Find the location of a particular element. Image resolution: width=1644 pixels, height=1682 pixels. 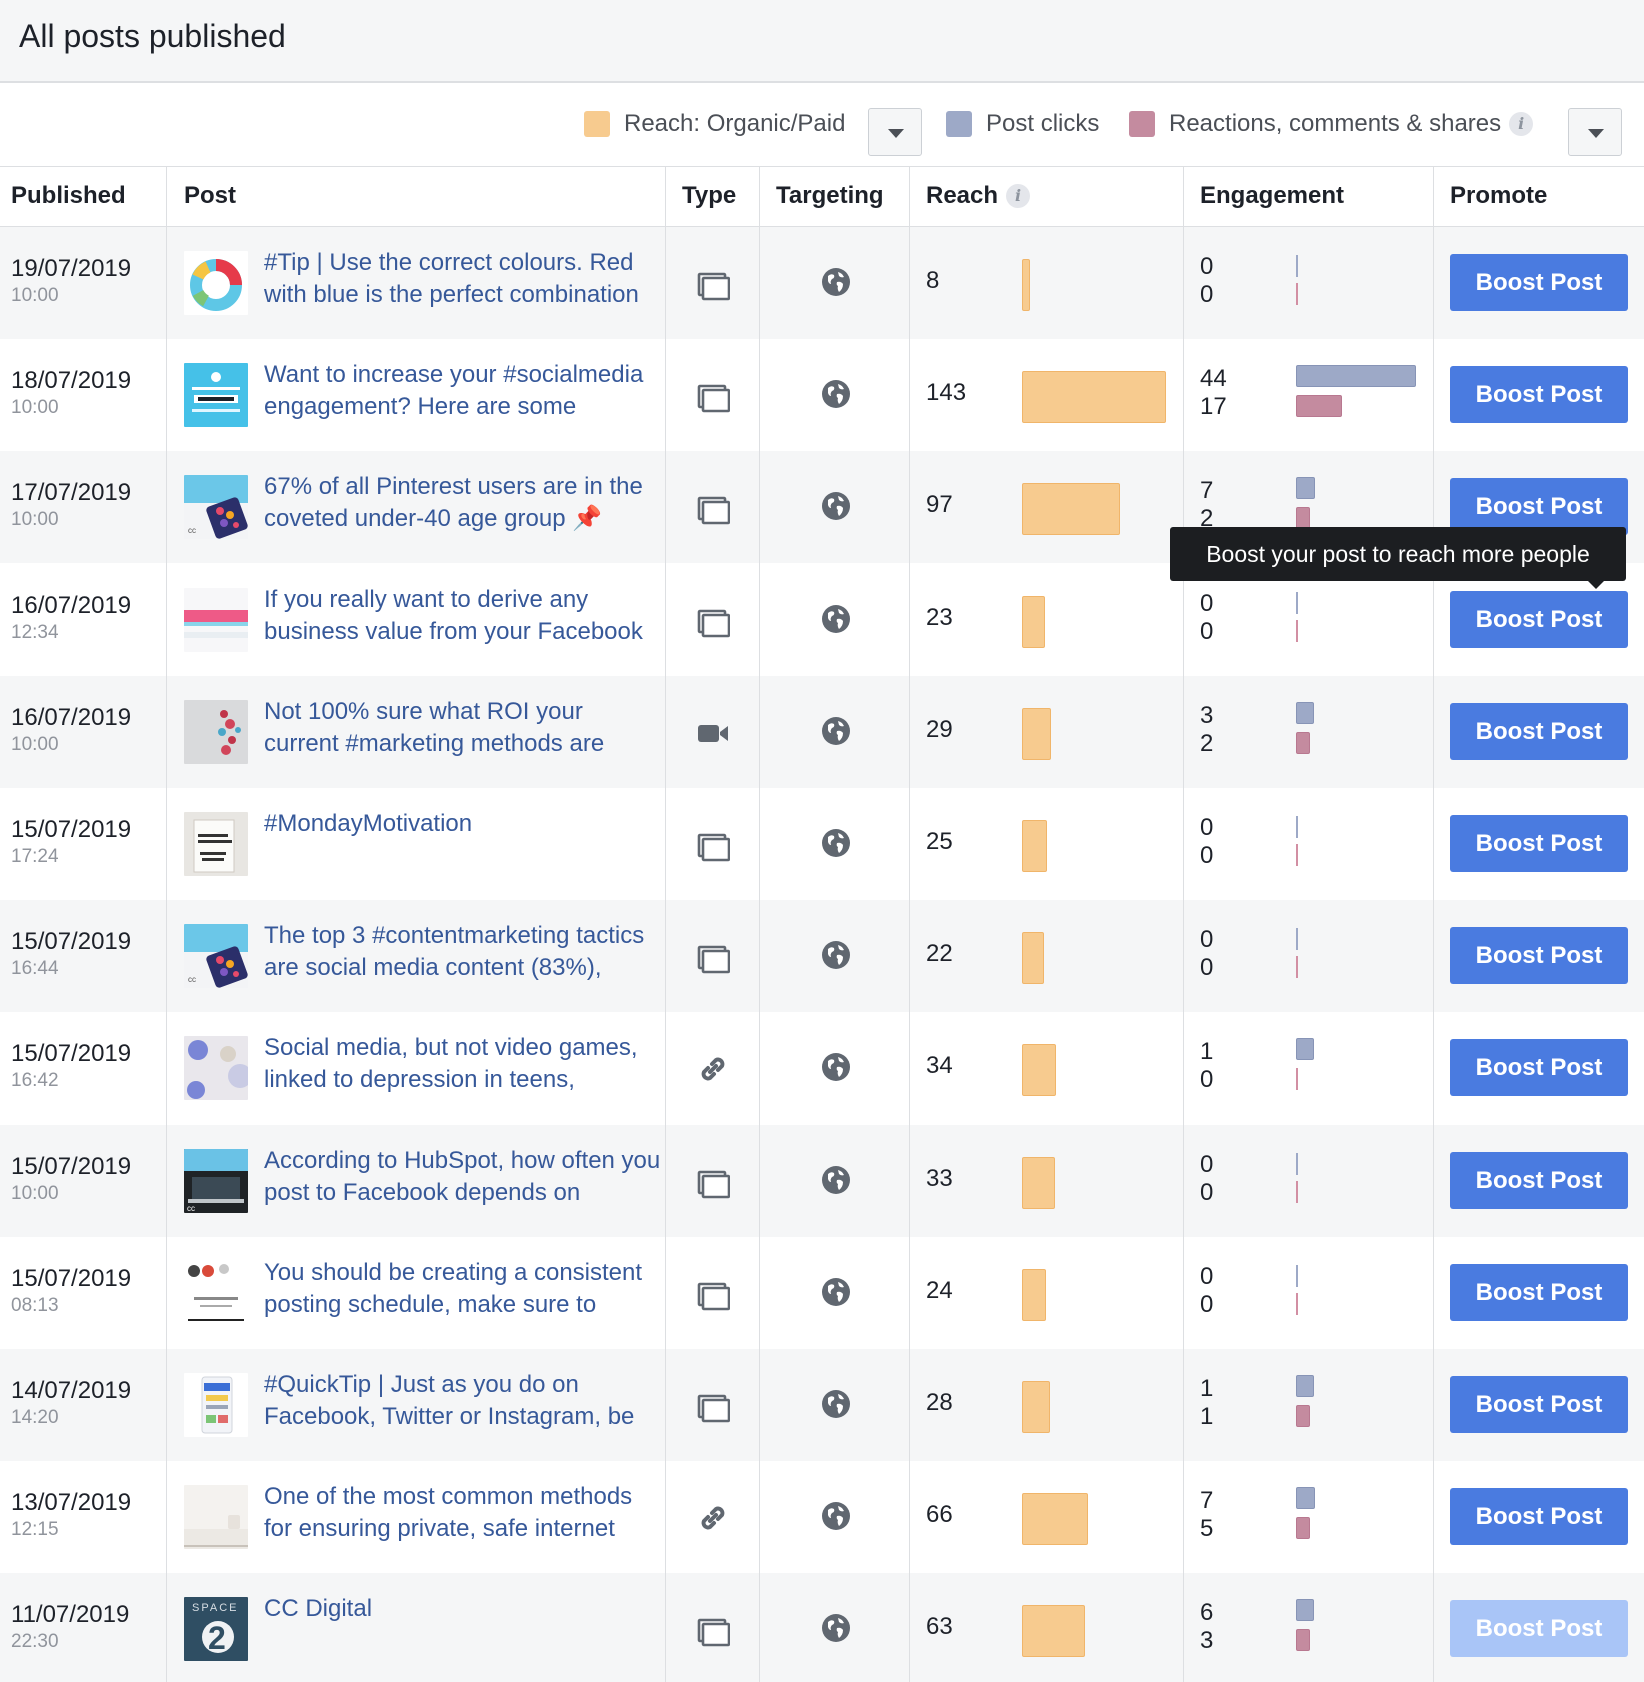

post-link: #MondayMotivation is located at coordinates (368, 823).